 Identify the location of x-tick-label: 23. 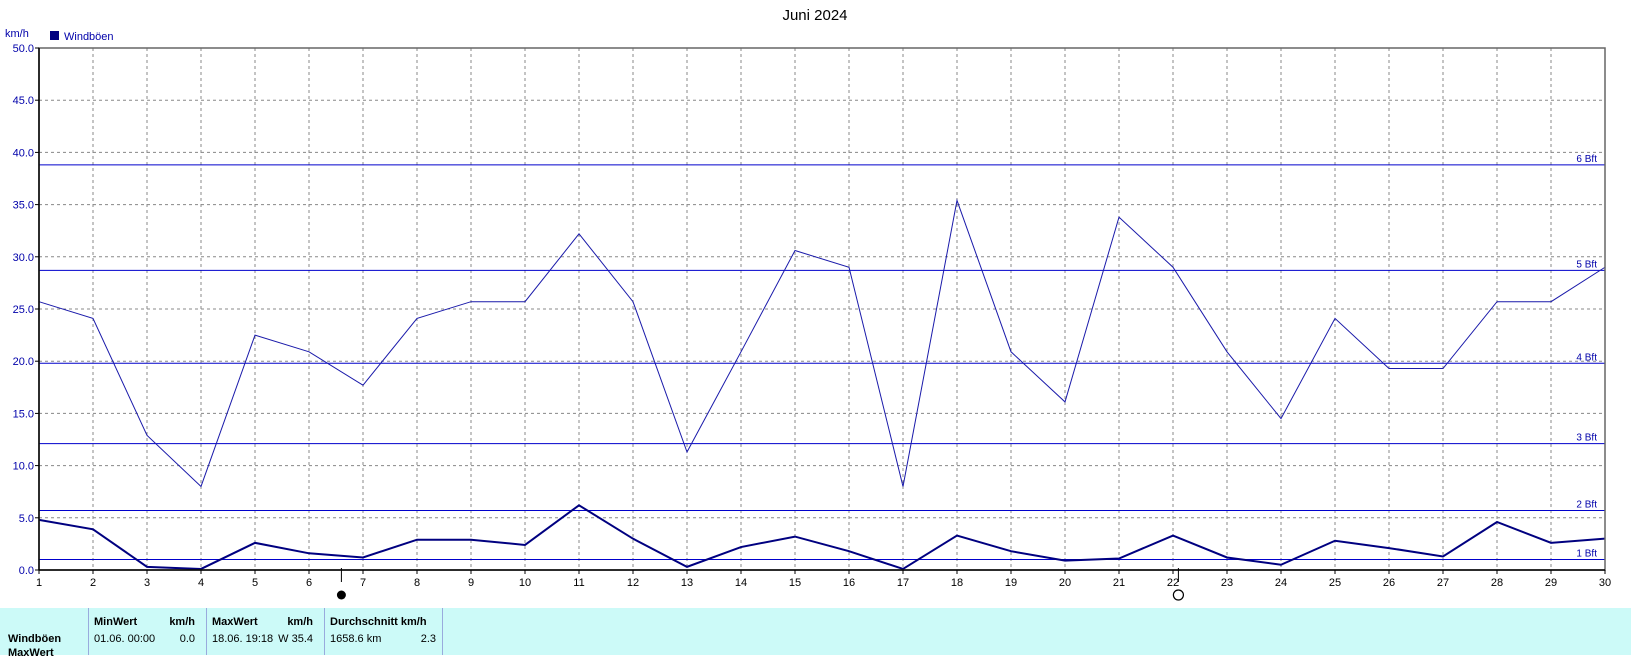
(1227, 583).